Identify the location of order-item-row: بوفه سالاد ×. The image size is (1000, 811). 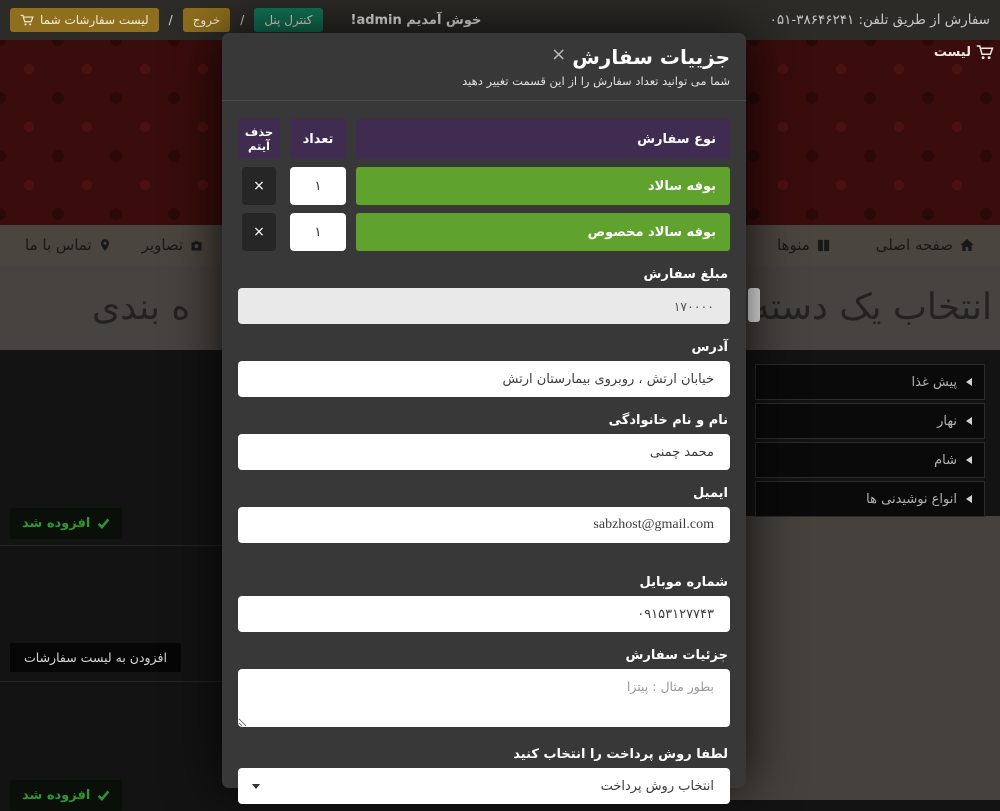
(484, 186).